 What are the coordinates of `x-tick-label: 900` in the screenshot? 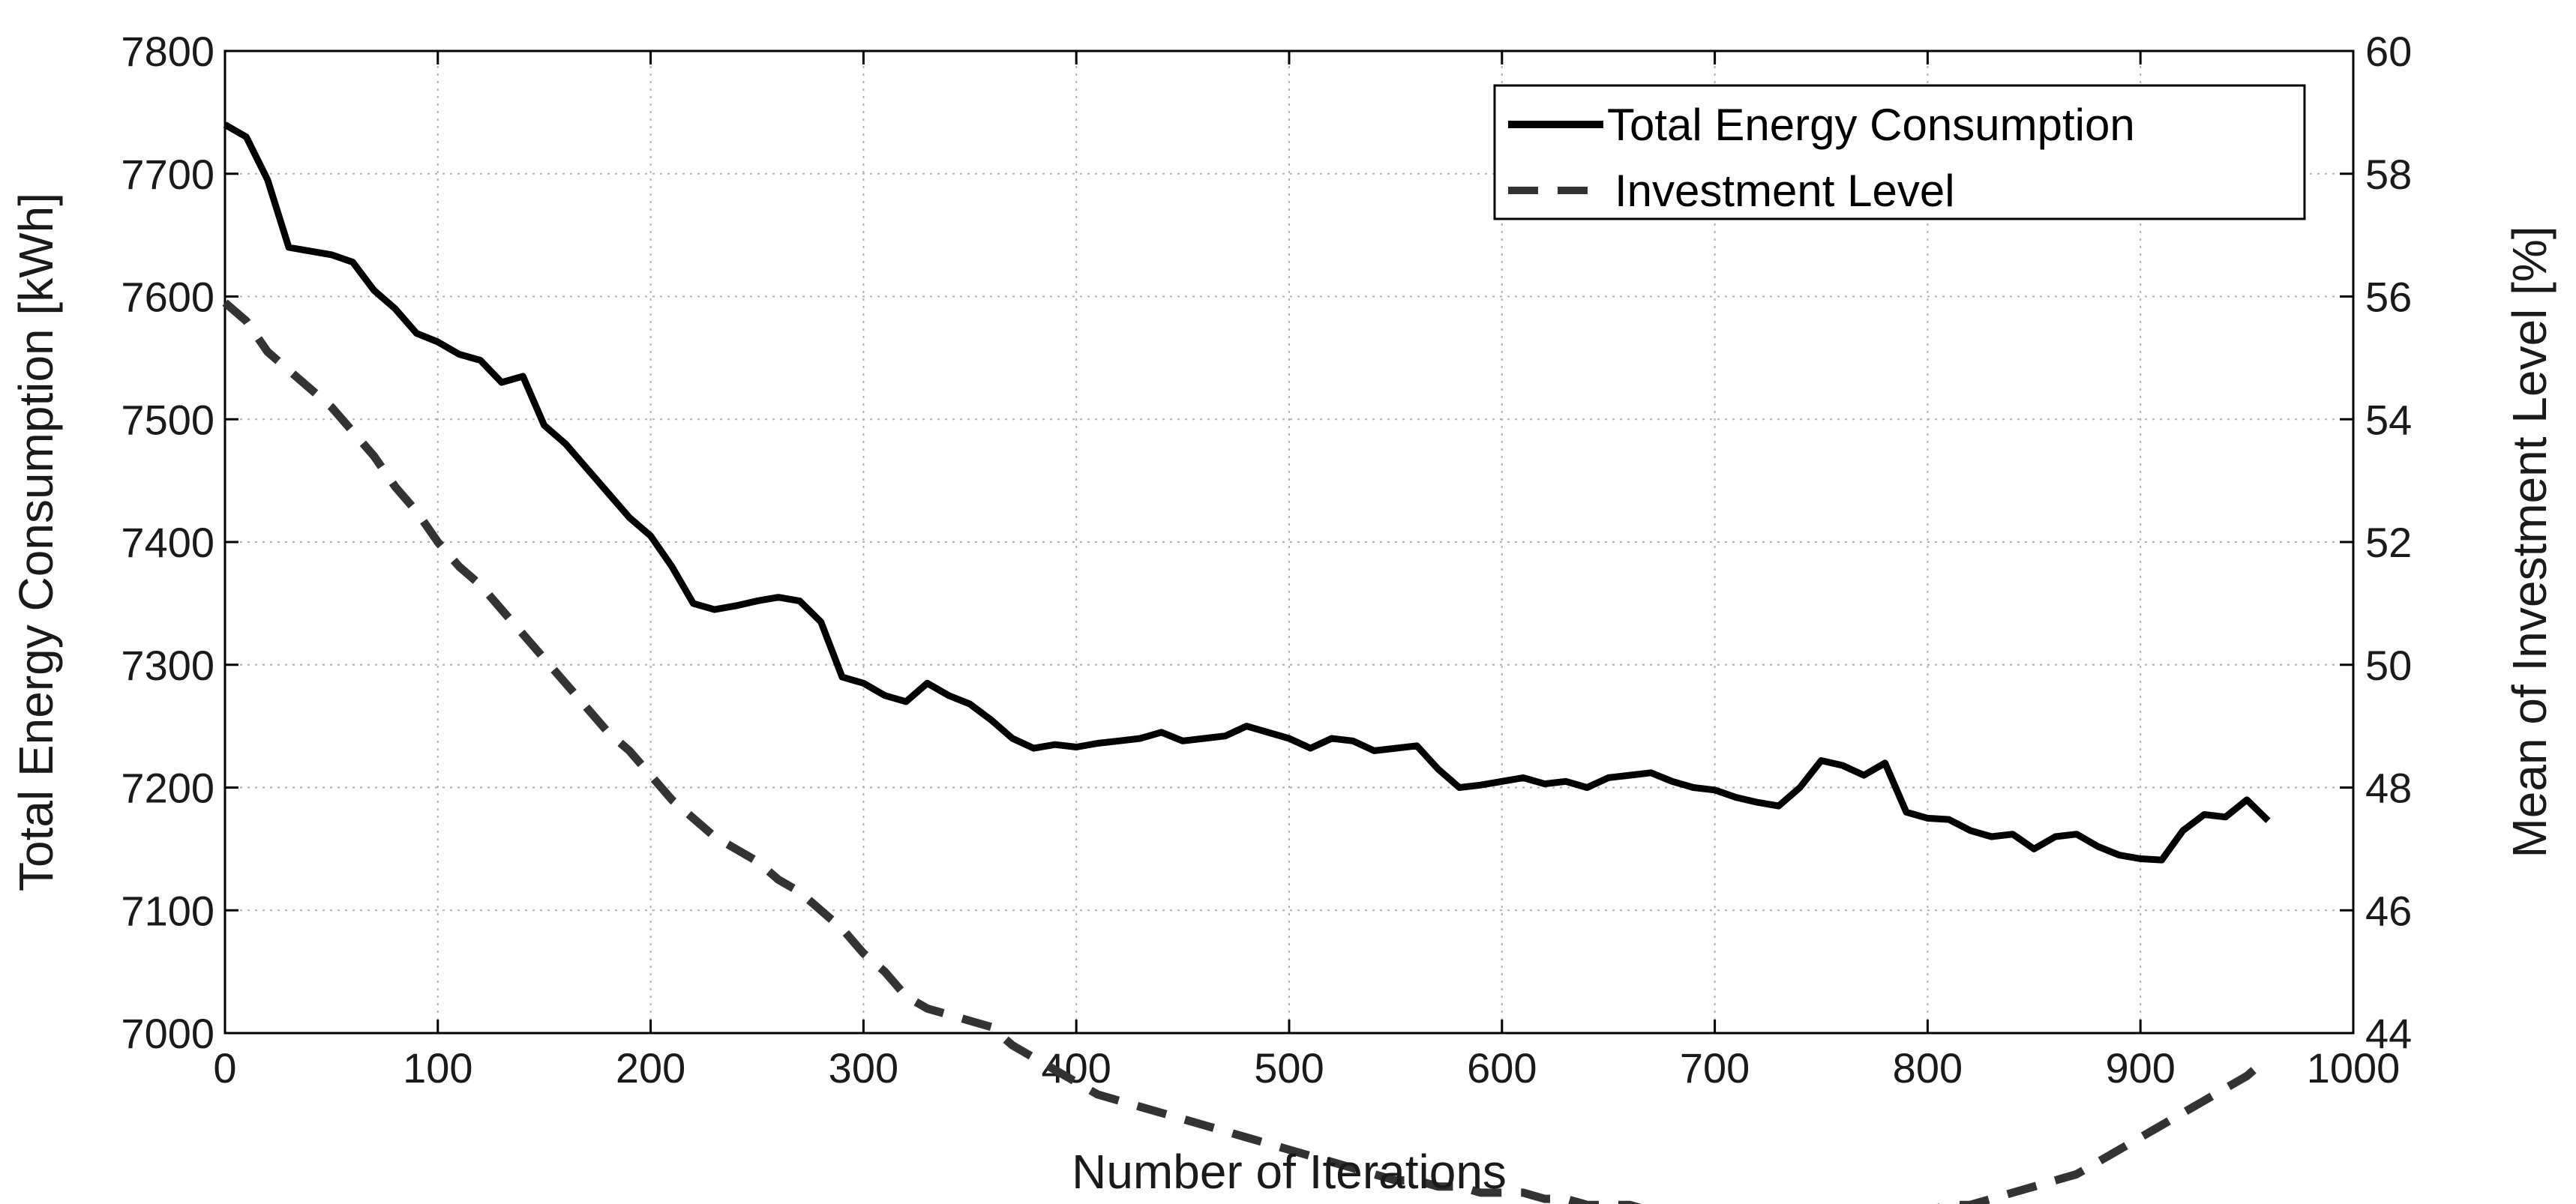 It's located at (2140, 1068).